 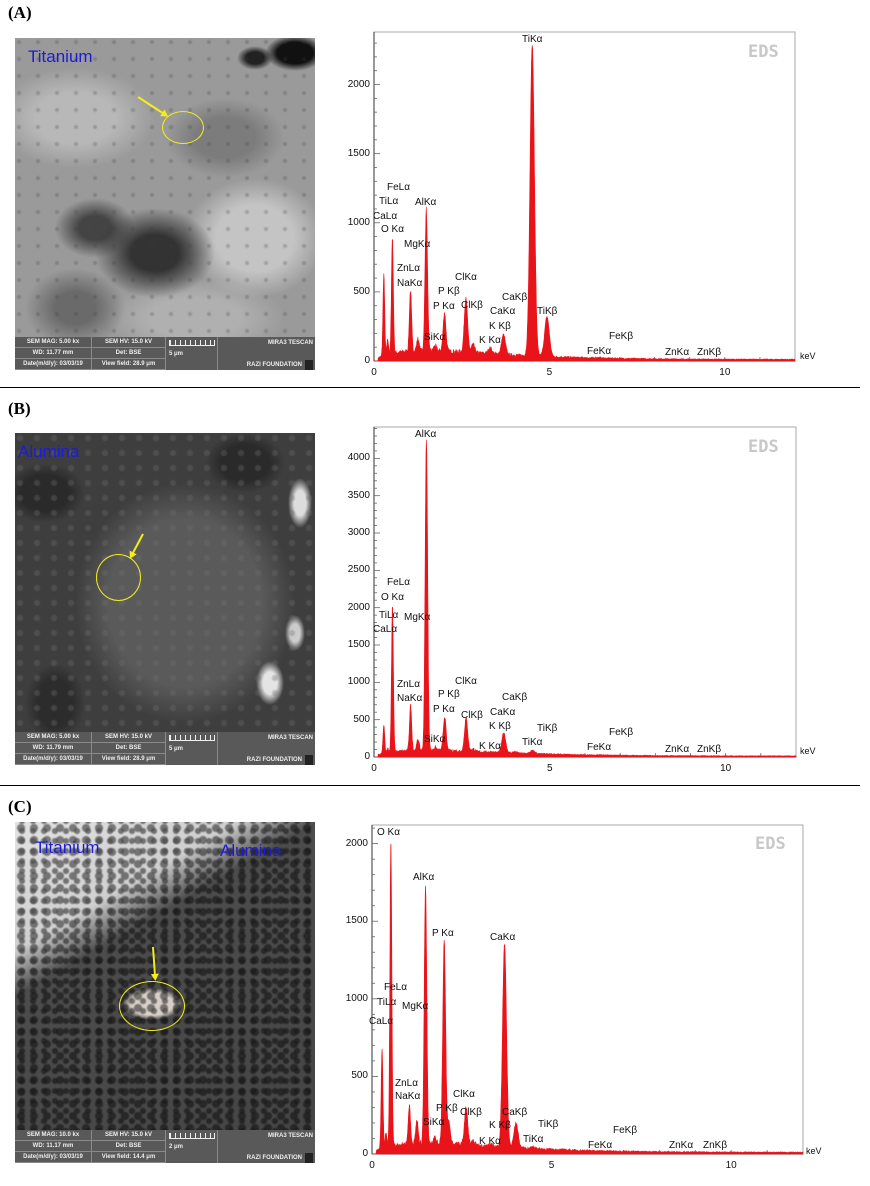 What do you see at coordinates (192, 353) in the screenshot?
I see `scale-label: 5 μm` at bounding box center [192, 353].